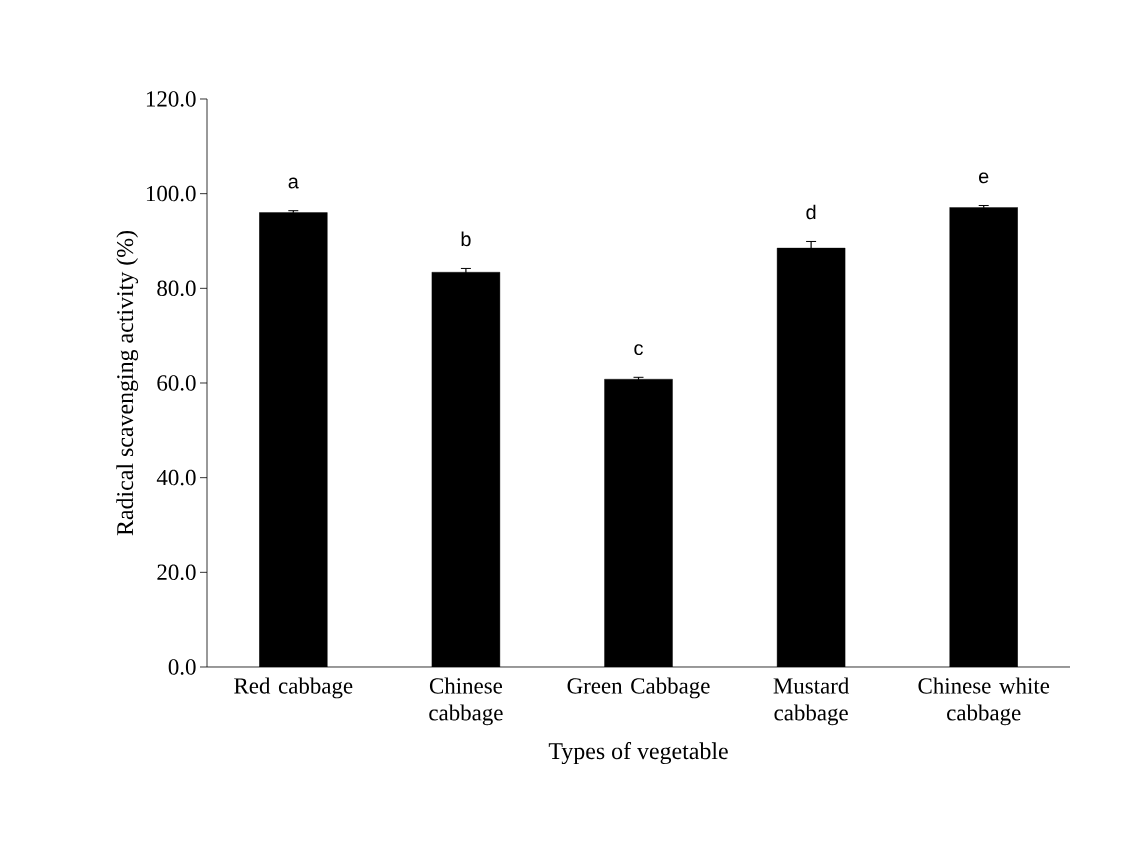  Describe the element at coordinates (176, 572) in the screenshot. I see `y-tick-label: 20.0` at that location.